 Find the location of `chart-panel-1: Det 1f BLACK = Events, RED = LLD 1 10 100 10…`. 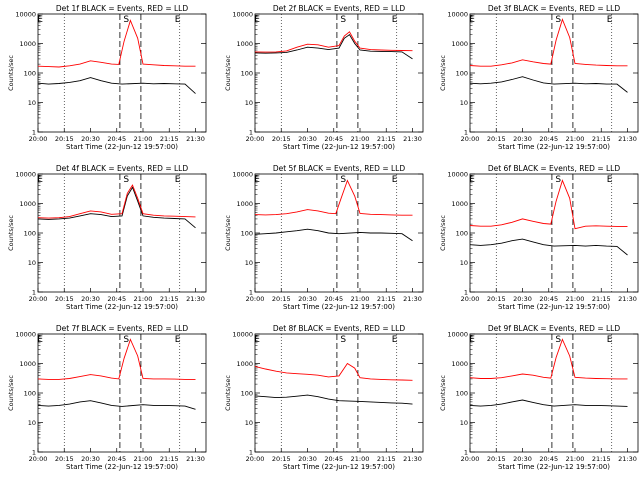

chart-panel-1: Det 1f BLACK = Events, RED = LLD 1 10 100 10… is located at coordinates (107, 77).